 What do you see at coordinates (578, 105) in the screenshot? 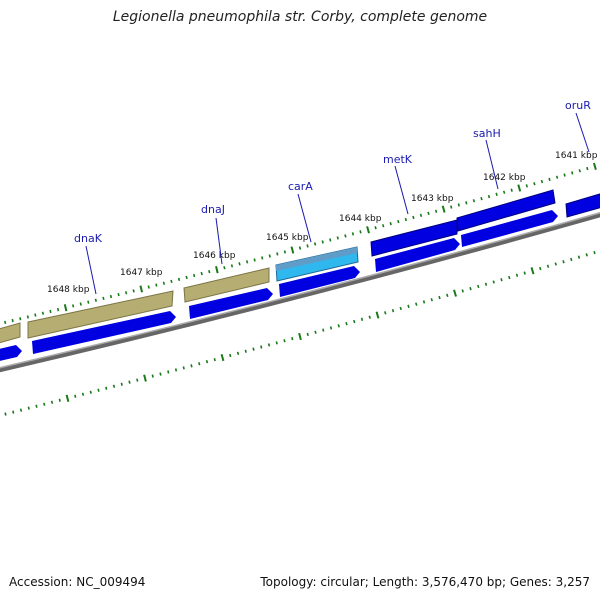
I see `gene-label-orur: oruR` at bounding box center [578, 105].